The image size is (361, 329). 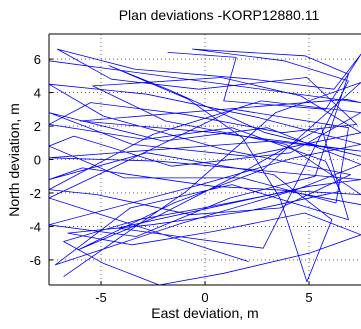 What do you see at coordinates (101, 297) in the screenshot?
I see `x-tick-label: -5` at bounding box center [101, 297].